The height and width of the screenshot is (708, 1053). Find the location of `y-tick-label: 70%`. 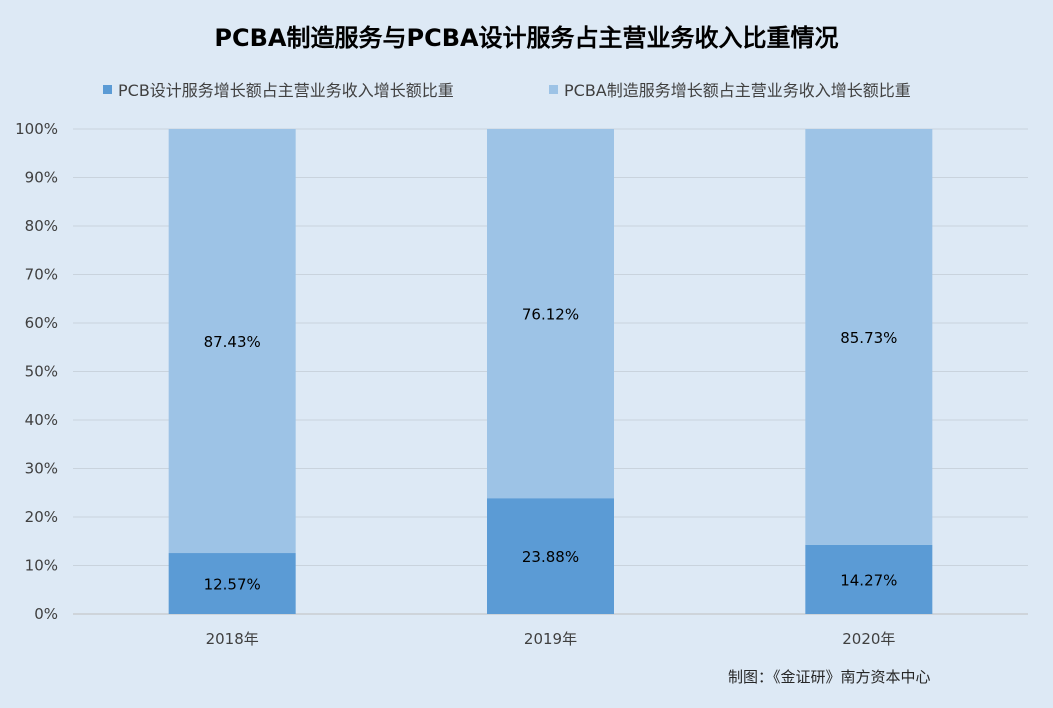

y-tick-label: 70% is located at coordinates (41, 275).